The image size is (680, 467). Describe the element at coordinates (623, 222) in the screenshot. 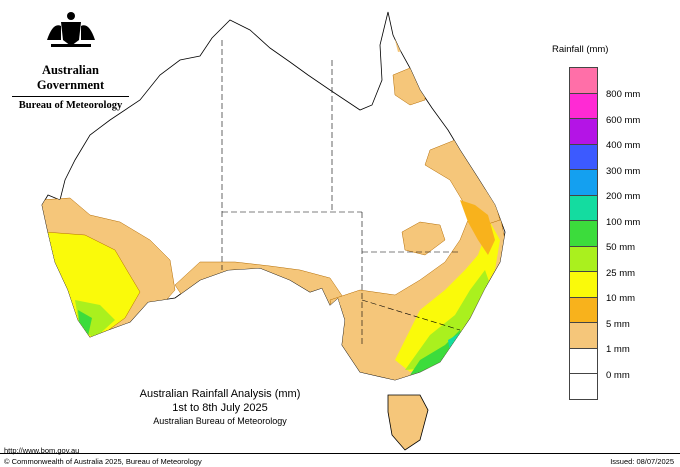

I see `legend-label: 100 mm` at that location.